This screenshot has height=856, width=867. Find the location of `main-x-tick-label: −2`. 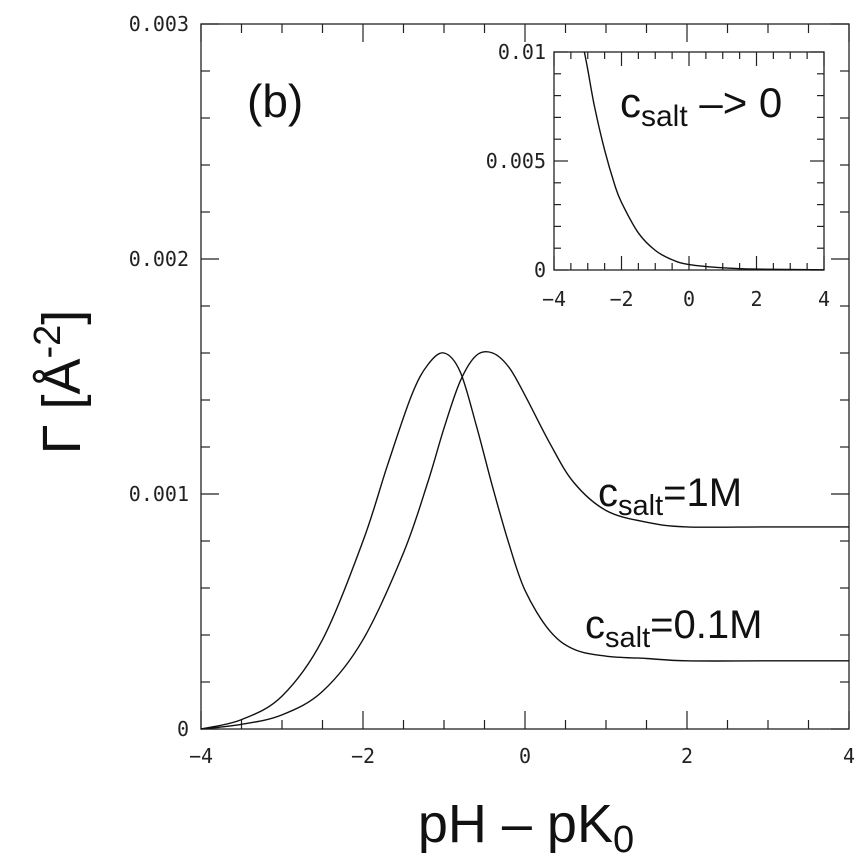

main-x-tick-label: −2 is located at coordinates (363, 756).